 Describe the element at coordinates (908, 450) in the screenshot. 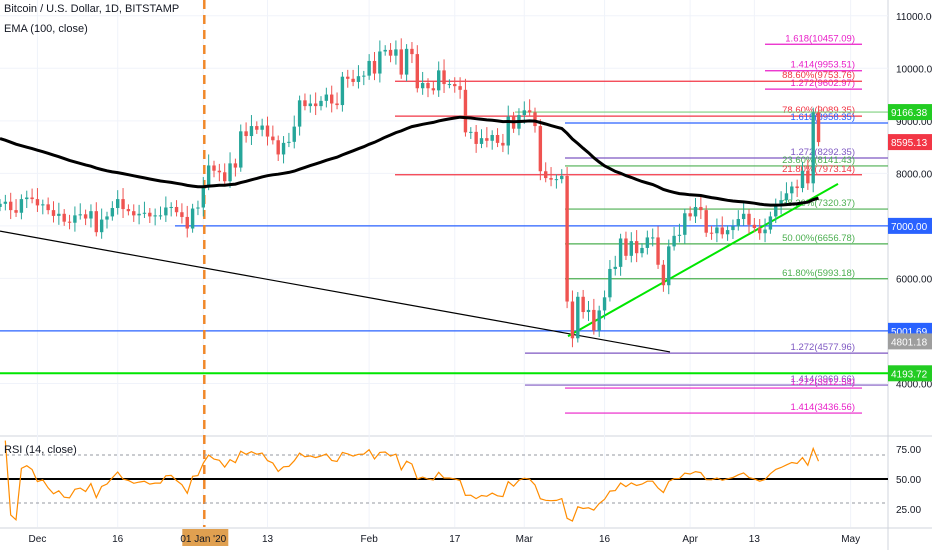

I see `rsi-tick-label: 75.00` at that location.